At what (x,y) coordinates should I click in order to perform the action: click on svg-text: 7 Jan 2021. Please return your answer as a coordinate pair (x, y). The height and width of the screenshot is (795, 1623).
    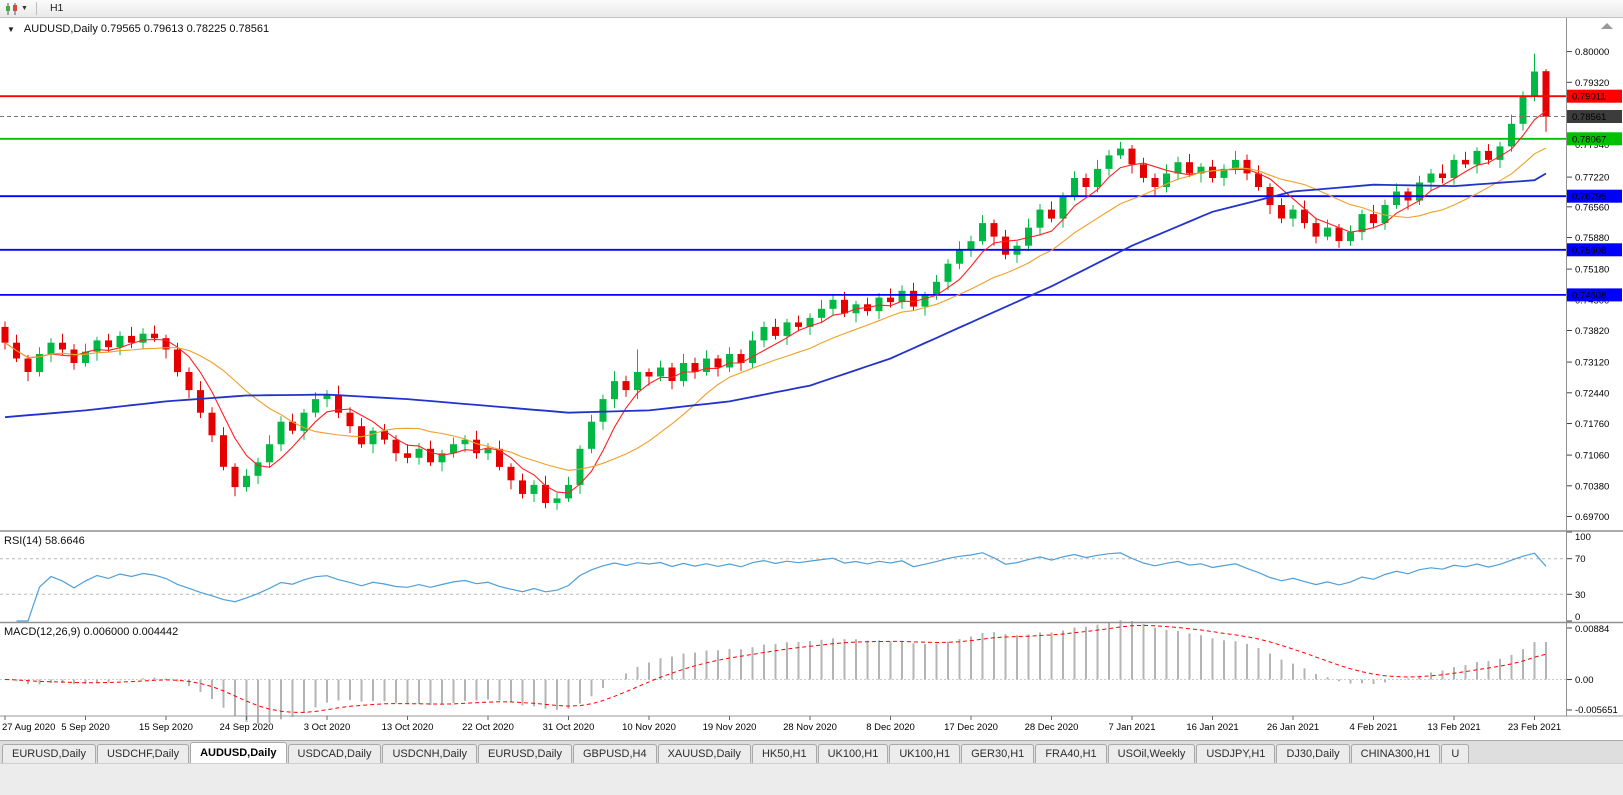
    Looking at the image, I should click on (1131, 727).